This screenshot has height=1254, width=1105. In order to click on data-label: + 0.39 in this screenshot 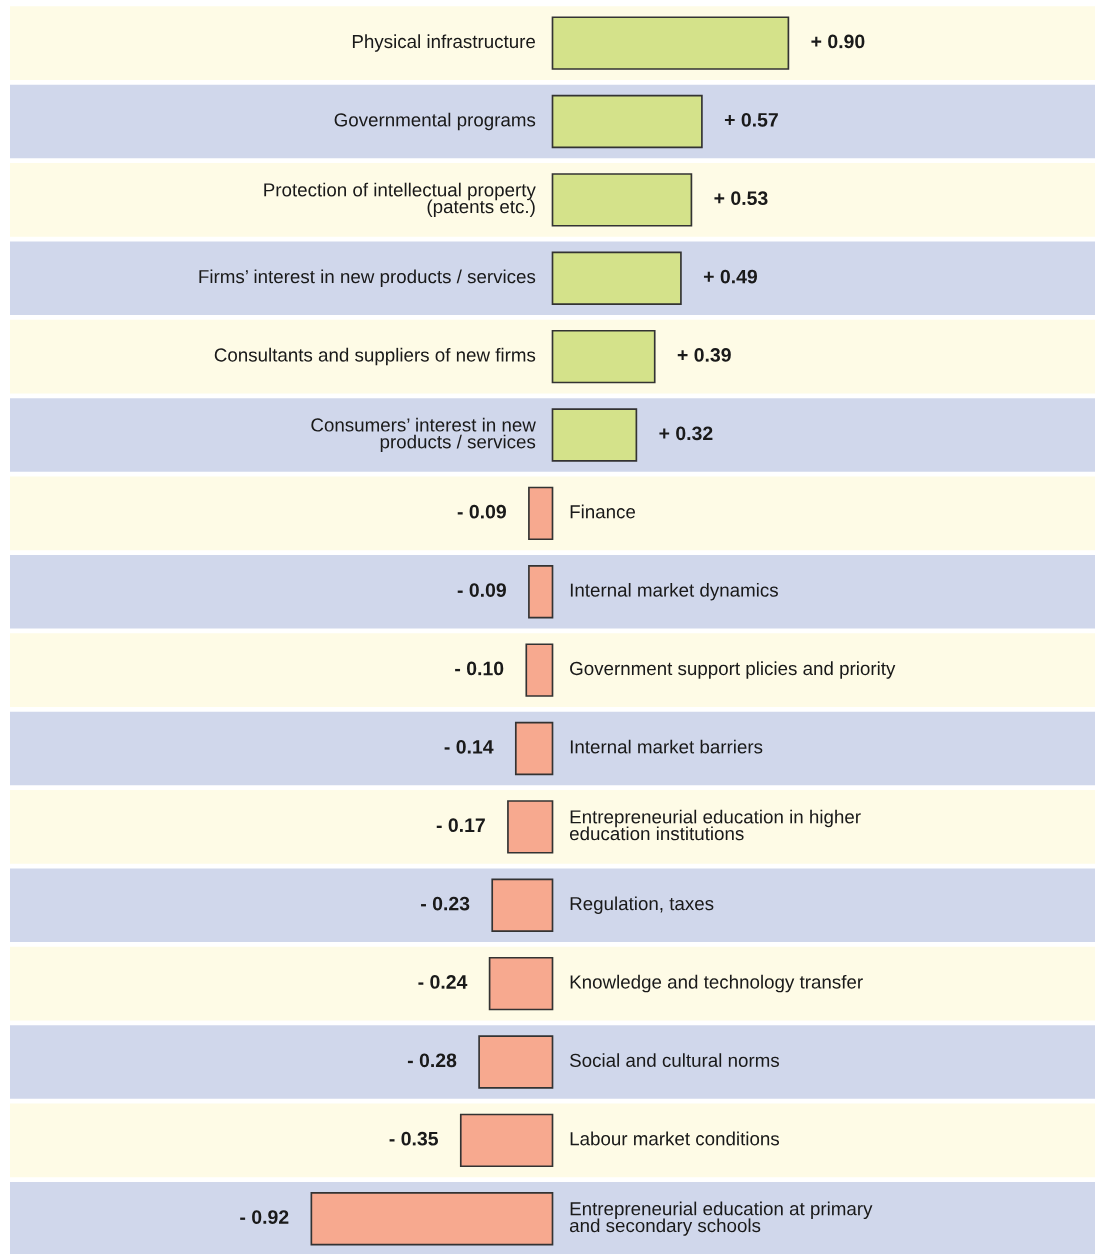, I will do `click(704, 355)`.